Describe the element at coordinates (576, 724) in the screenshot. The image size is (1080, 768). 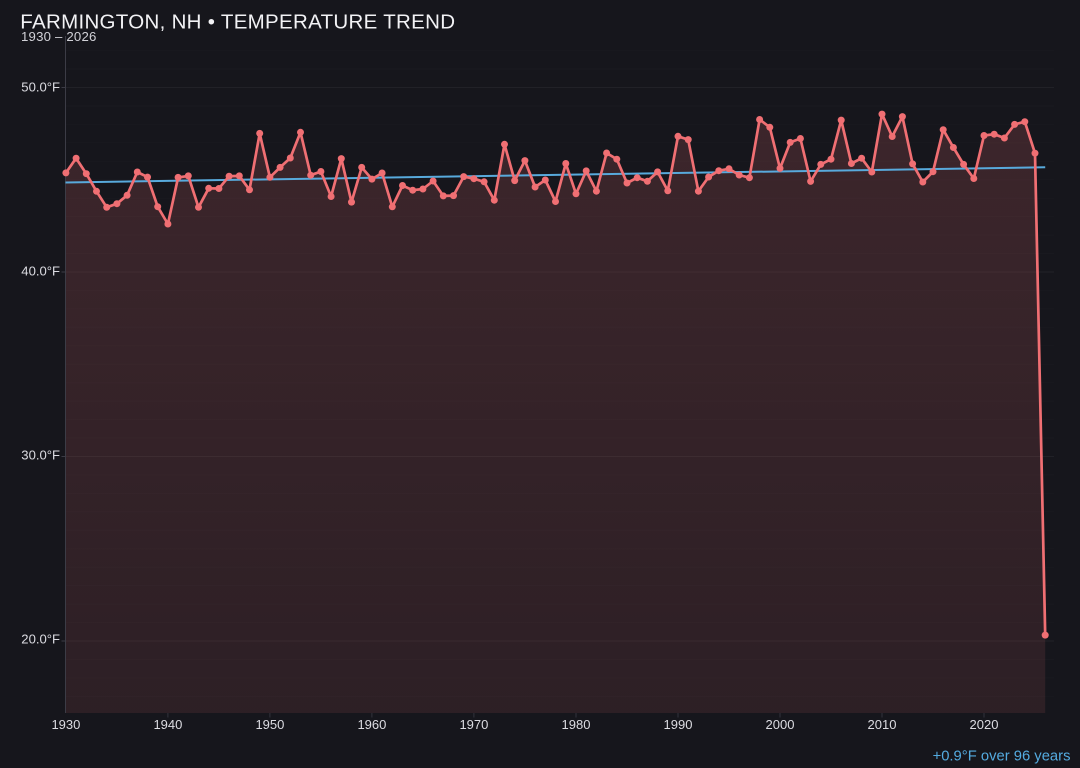
I see `svg-text: 1980` at that location.